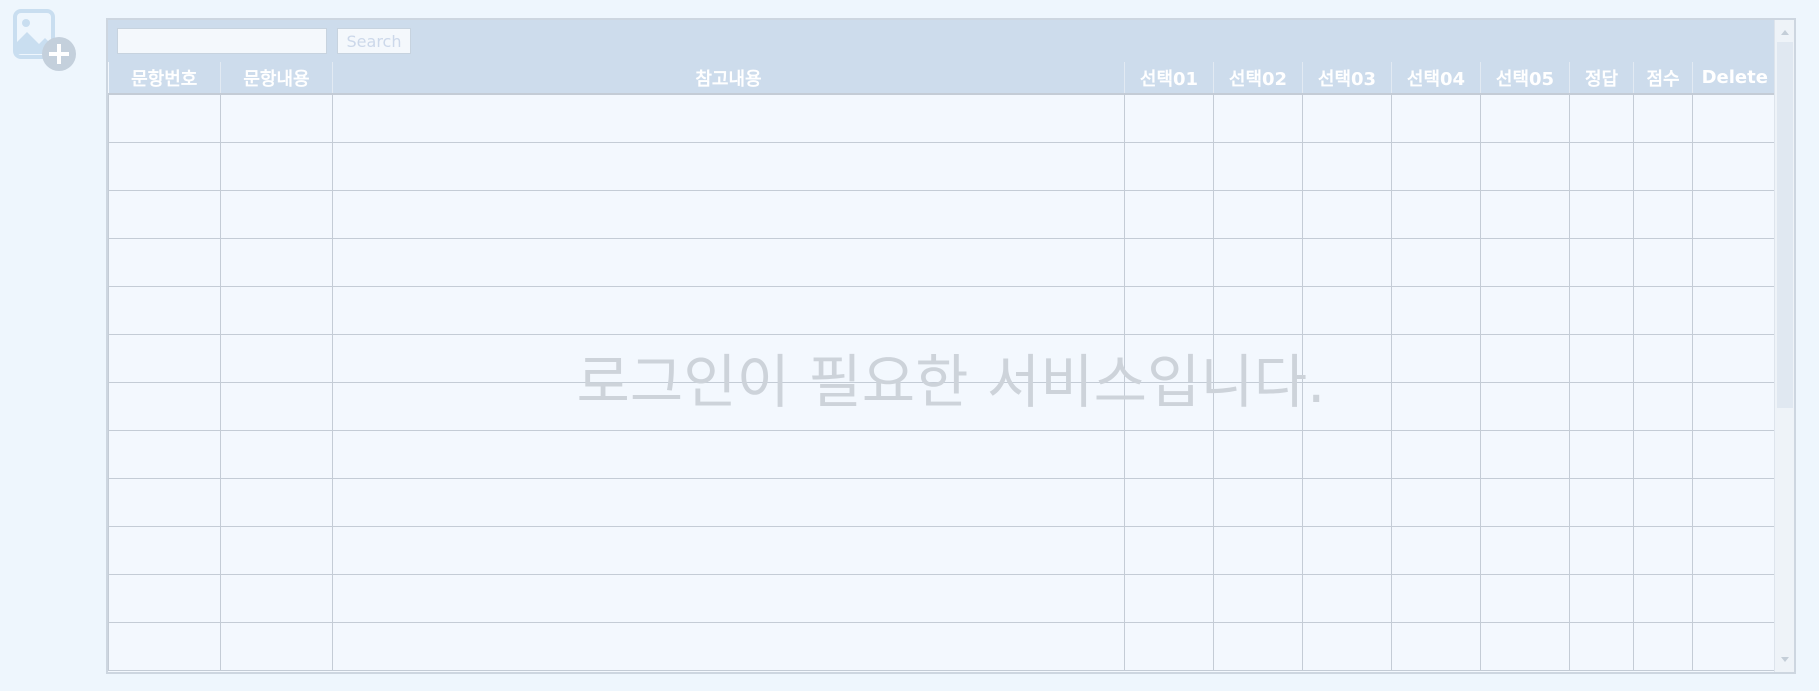  Describe the element at coordinates (1734, 78) in the screenshot. I see `column-header-delete: Delete` at that location.